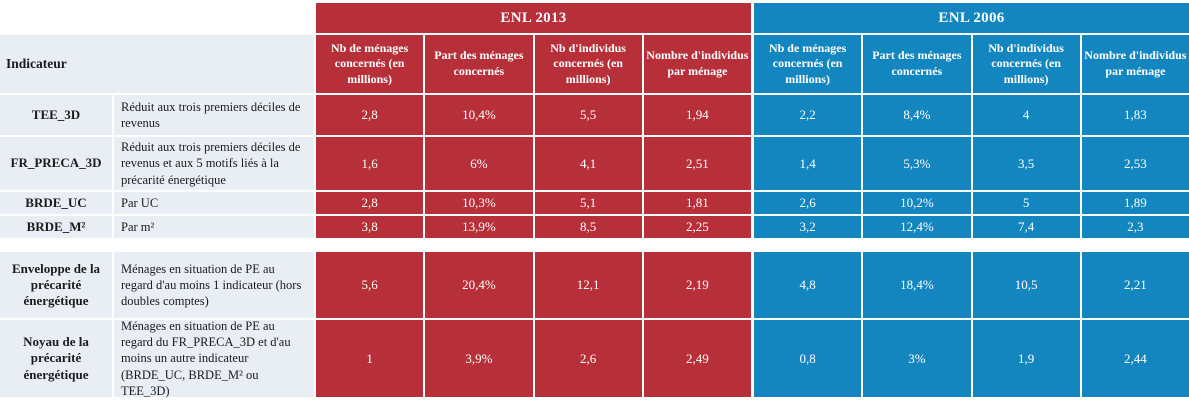 The width and height of the screenshot is (1189, 401). Describe the element at coordinates (1135, 203) in the screenshot. I see `value-cell: 1,89` at that location.